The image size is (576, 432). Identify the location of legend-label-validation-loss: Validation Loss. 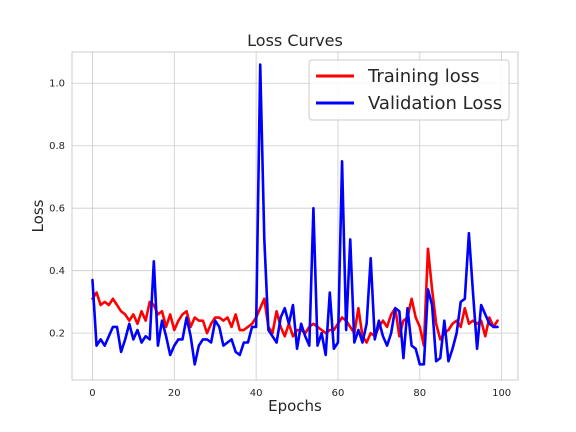
(435, 103).